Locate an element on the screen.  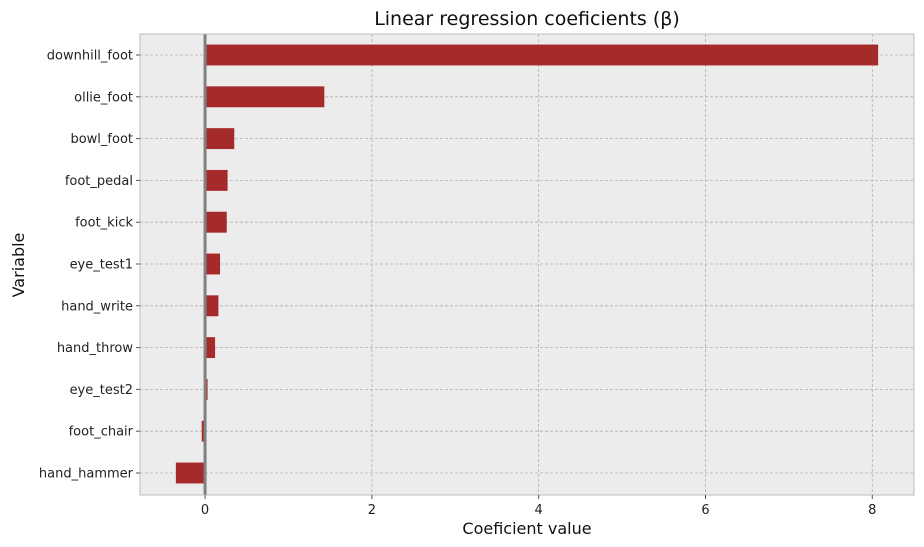
x-tick-label: 4 is located at coordinates (539, 510).